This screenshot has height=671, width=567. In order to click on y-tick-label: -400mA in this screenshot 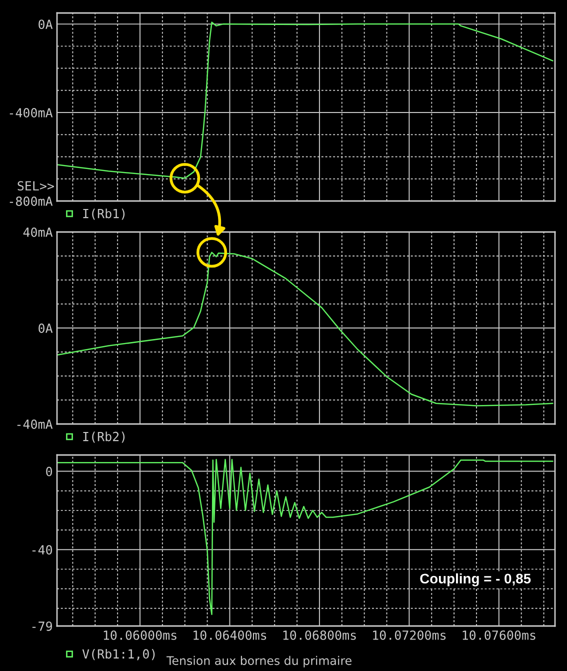, I will do `click(31, 113)`.